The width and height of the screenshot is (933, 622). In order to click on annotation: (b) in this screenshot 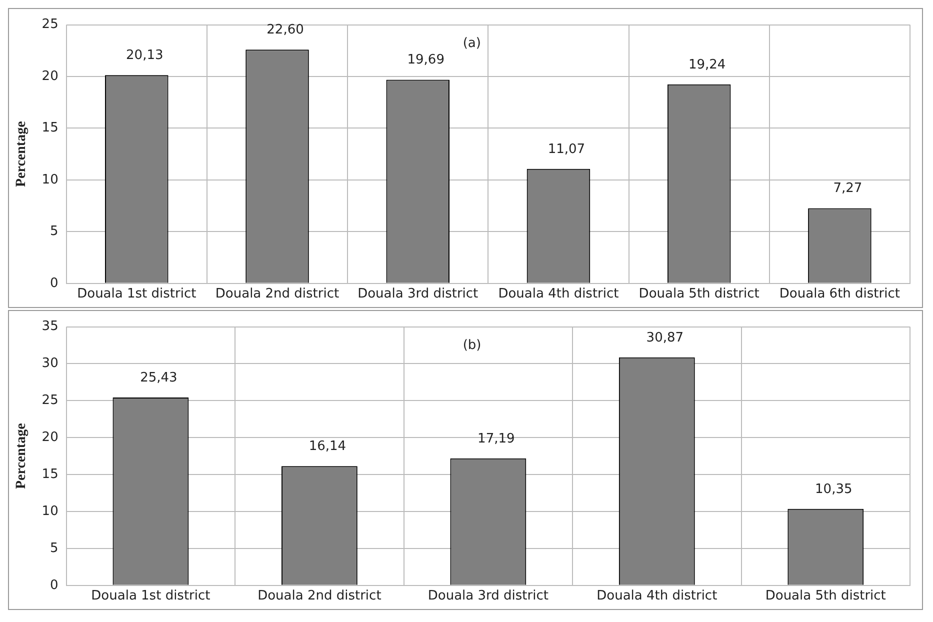, I will do `click(472, 345)`.